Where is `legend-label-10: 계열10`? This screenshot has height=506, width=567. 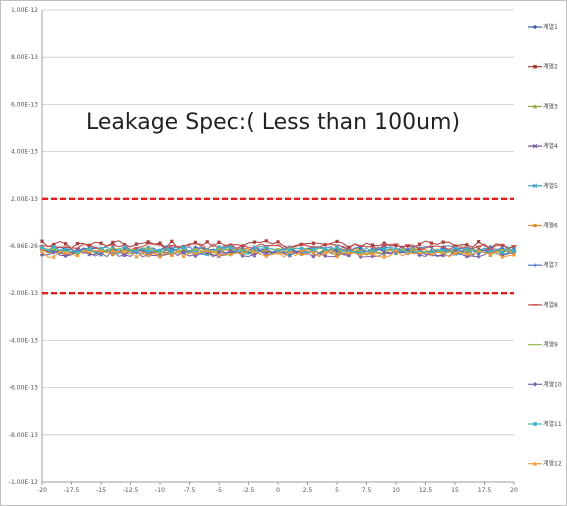
legend-label-10: 계열10 is located at coordinates (552, 384).